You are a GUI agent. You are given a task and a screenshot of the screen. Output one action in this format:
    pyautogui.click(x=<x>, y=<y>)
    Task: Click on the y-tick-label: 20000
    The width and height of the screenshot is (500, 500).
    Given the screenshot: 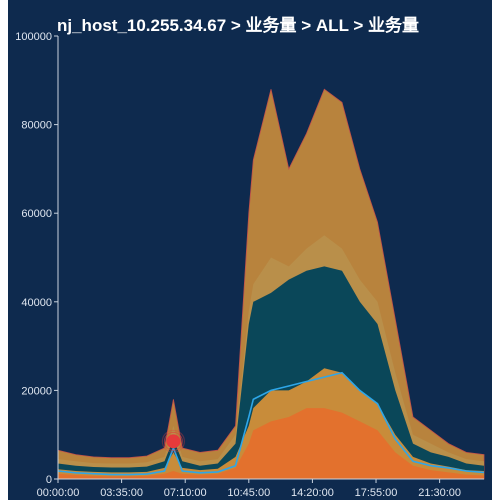 What is the action you would take?
    pyautogui.click(x=36, y=391)
    